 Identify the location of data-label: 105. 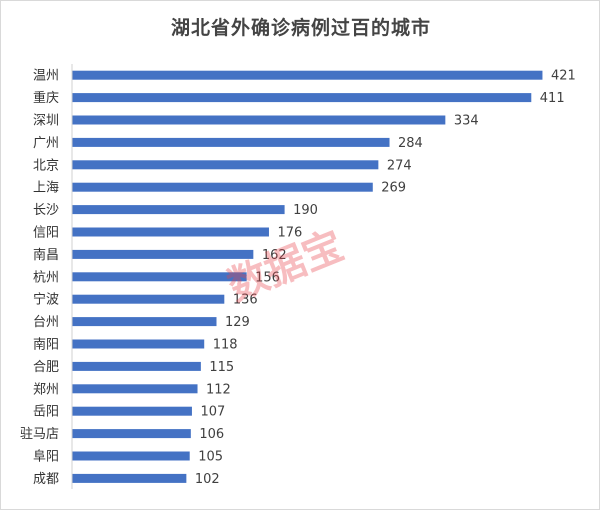
(210, 457).